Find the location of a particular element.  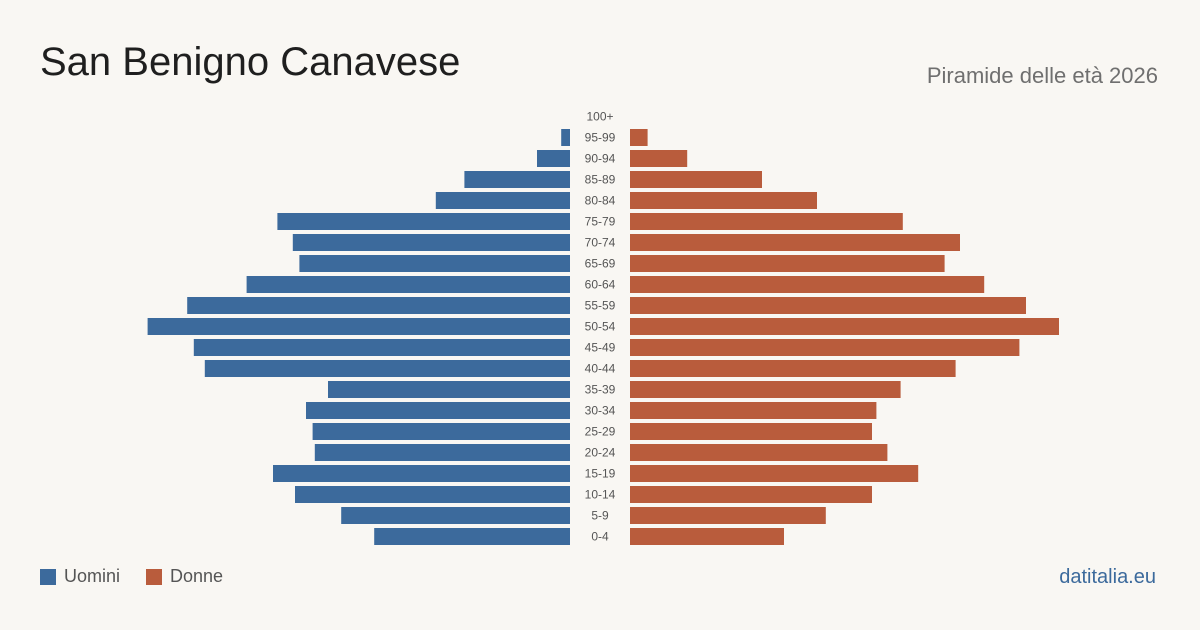

legend-swatch-women is located at coordinates (154, 576).